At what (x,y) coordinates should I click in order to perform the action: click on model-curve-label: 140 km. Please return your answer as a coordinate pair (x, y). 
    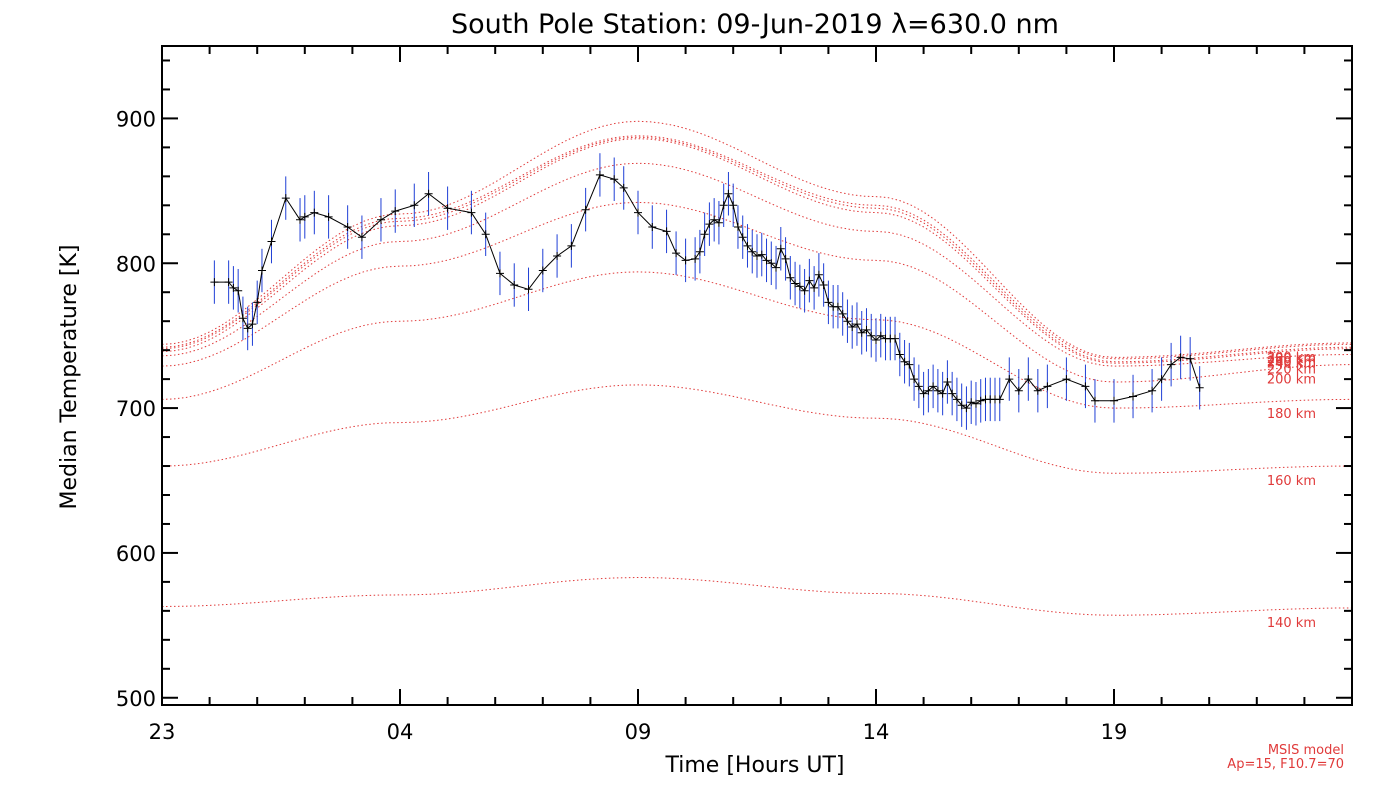
    Looking at the image, I should click on (1291, 623).